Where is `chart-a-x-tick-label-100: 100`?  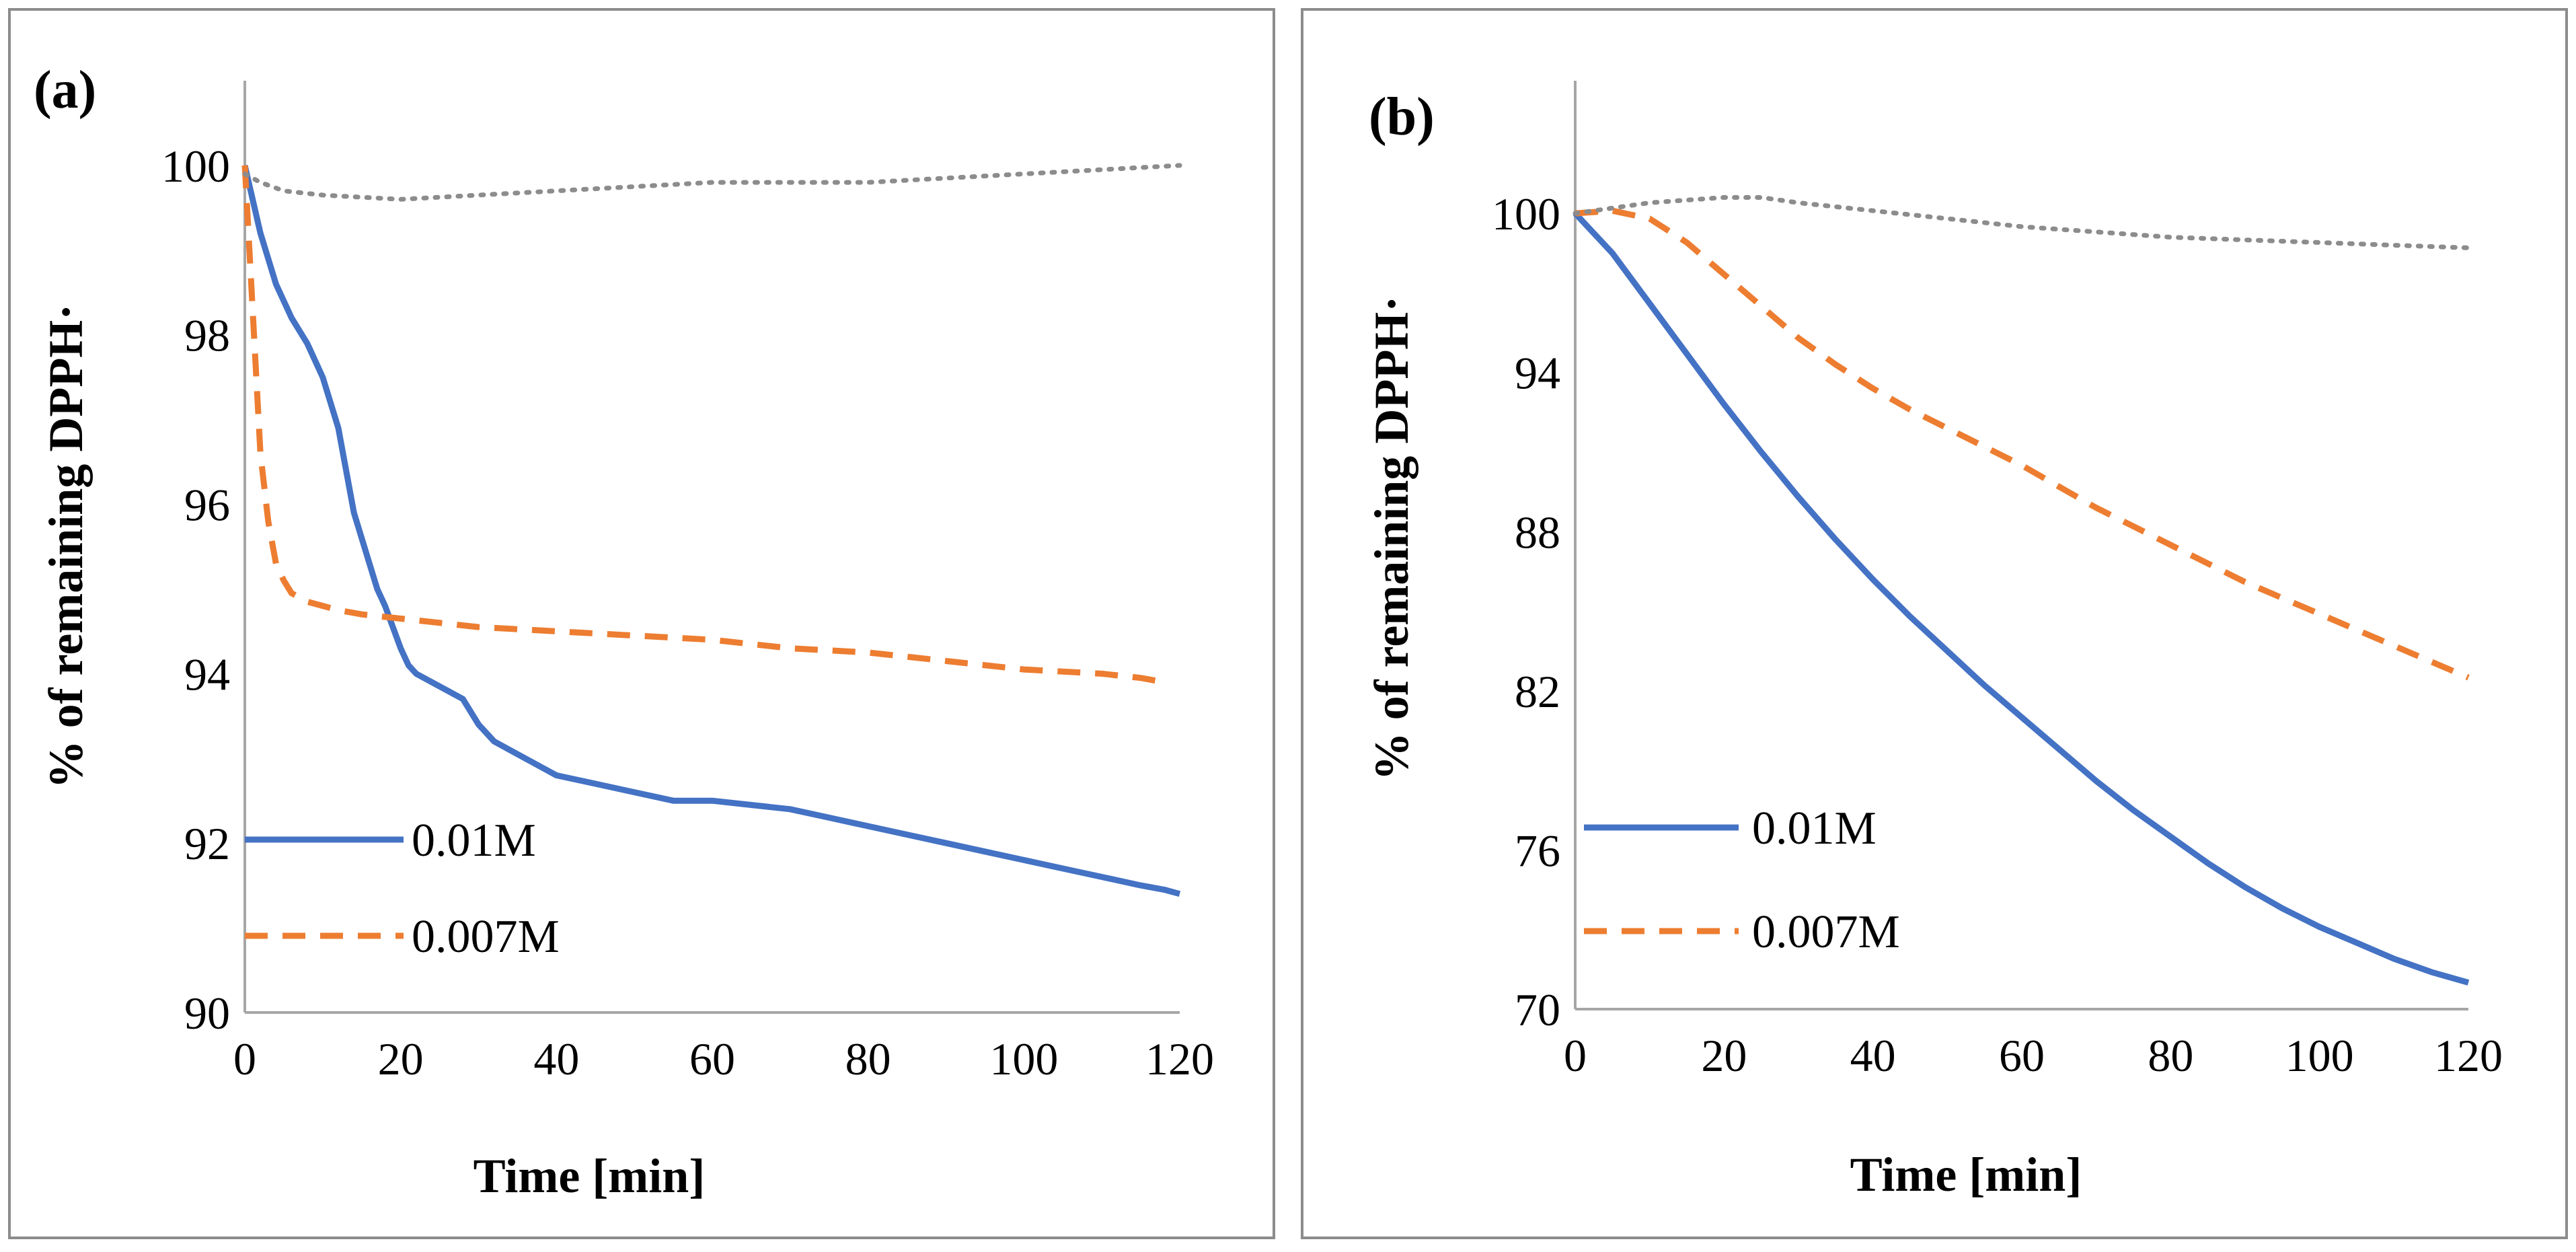
chart-a-x-tick-label-100: 100 is located at coordinates (1023, 1058).